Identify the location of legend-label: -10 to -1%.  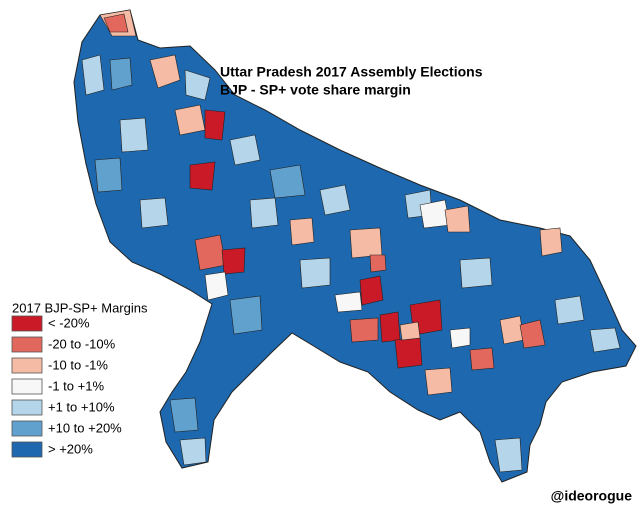
(78, 364).